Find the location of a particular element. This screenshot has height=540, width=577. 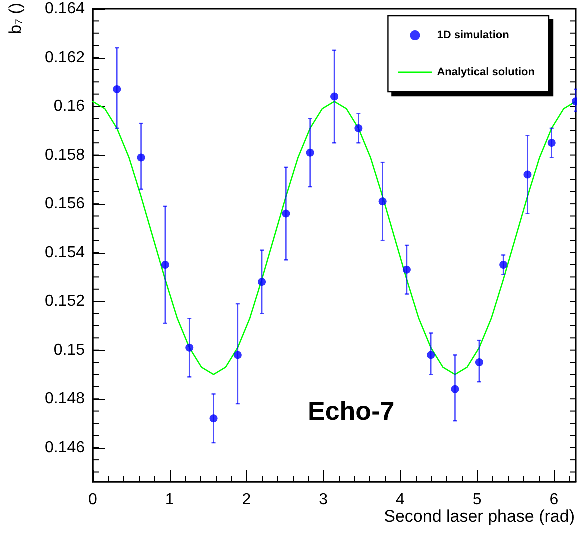

x-tick-label: 1 is located at coordinates (169, 500).